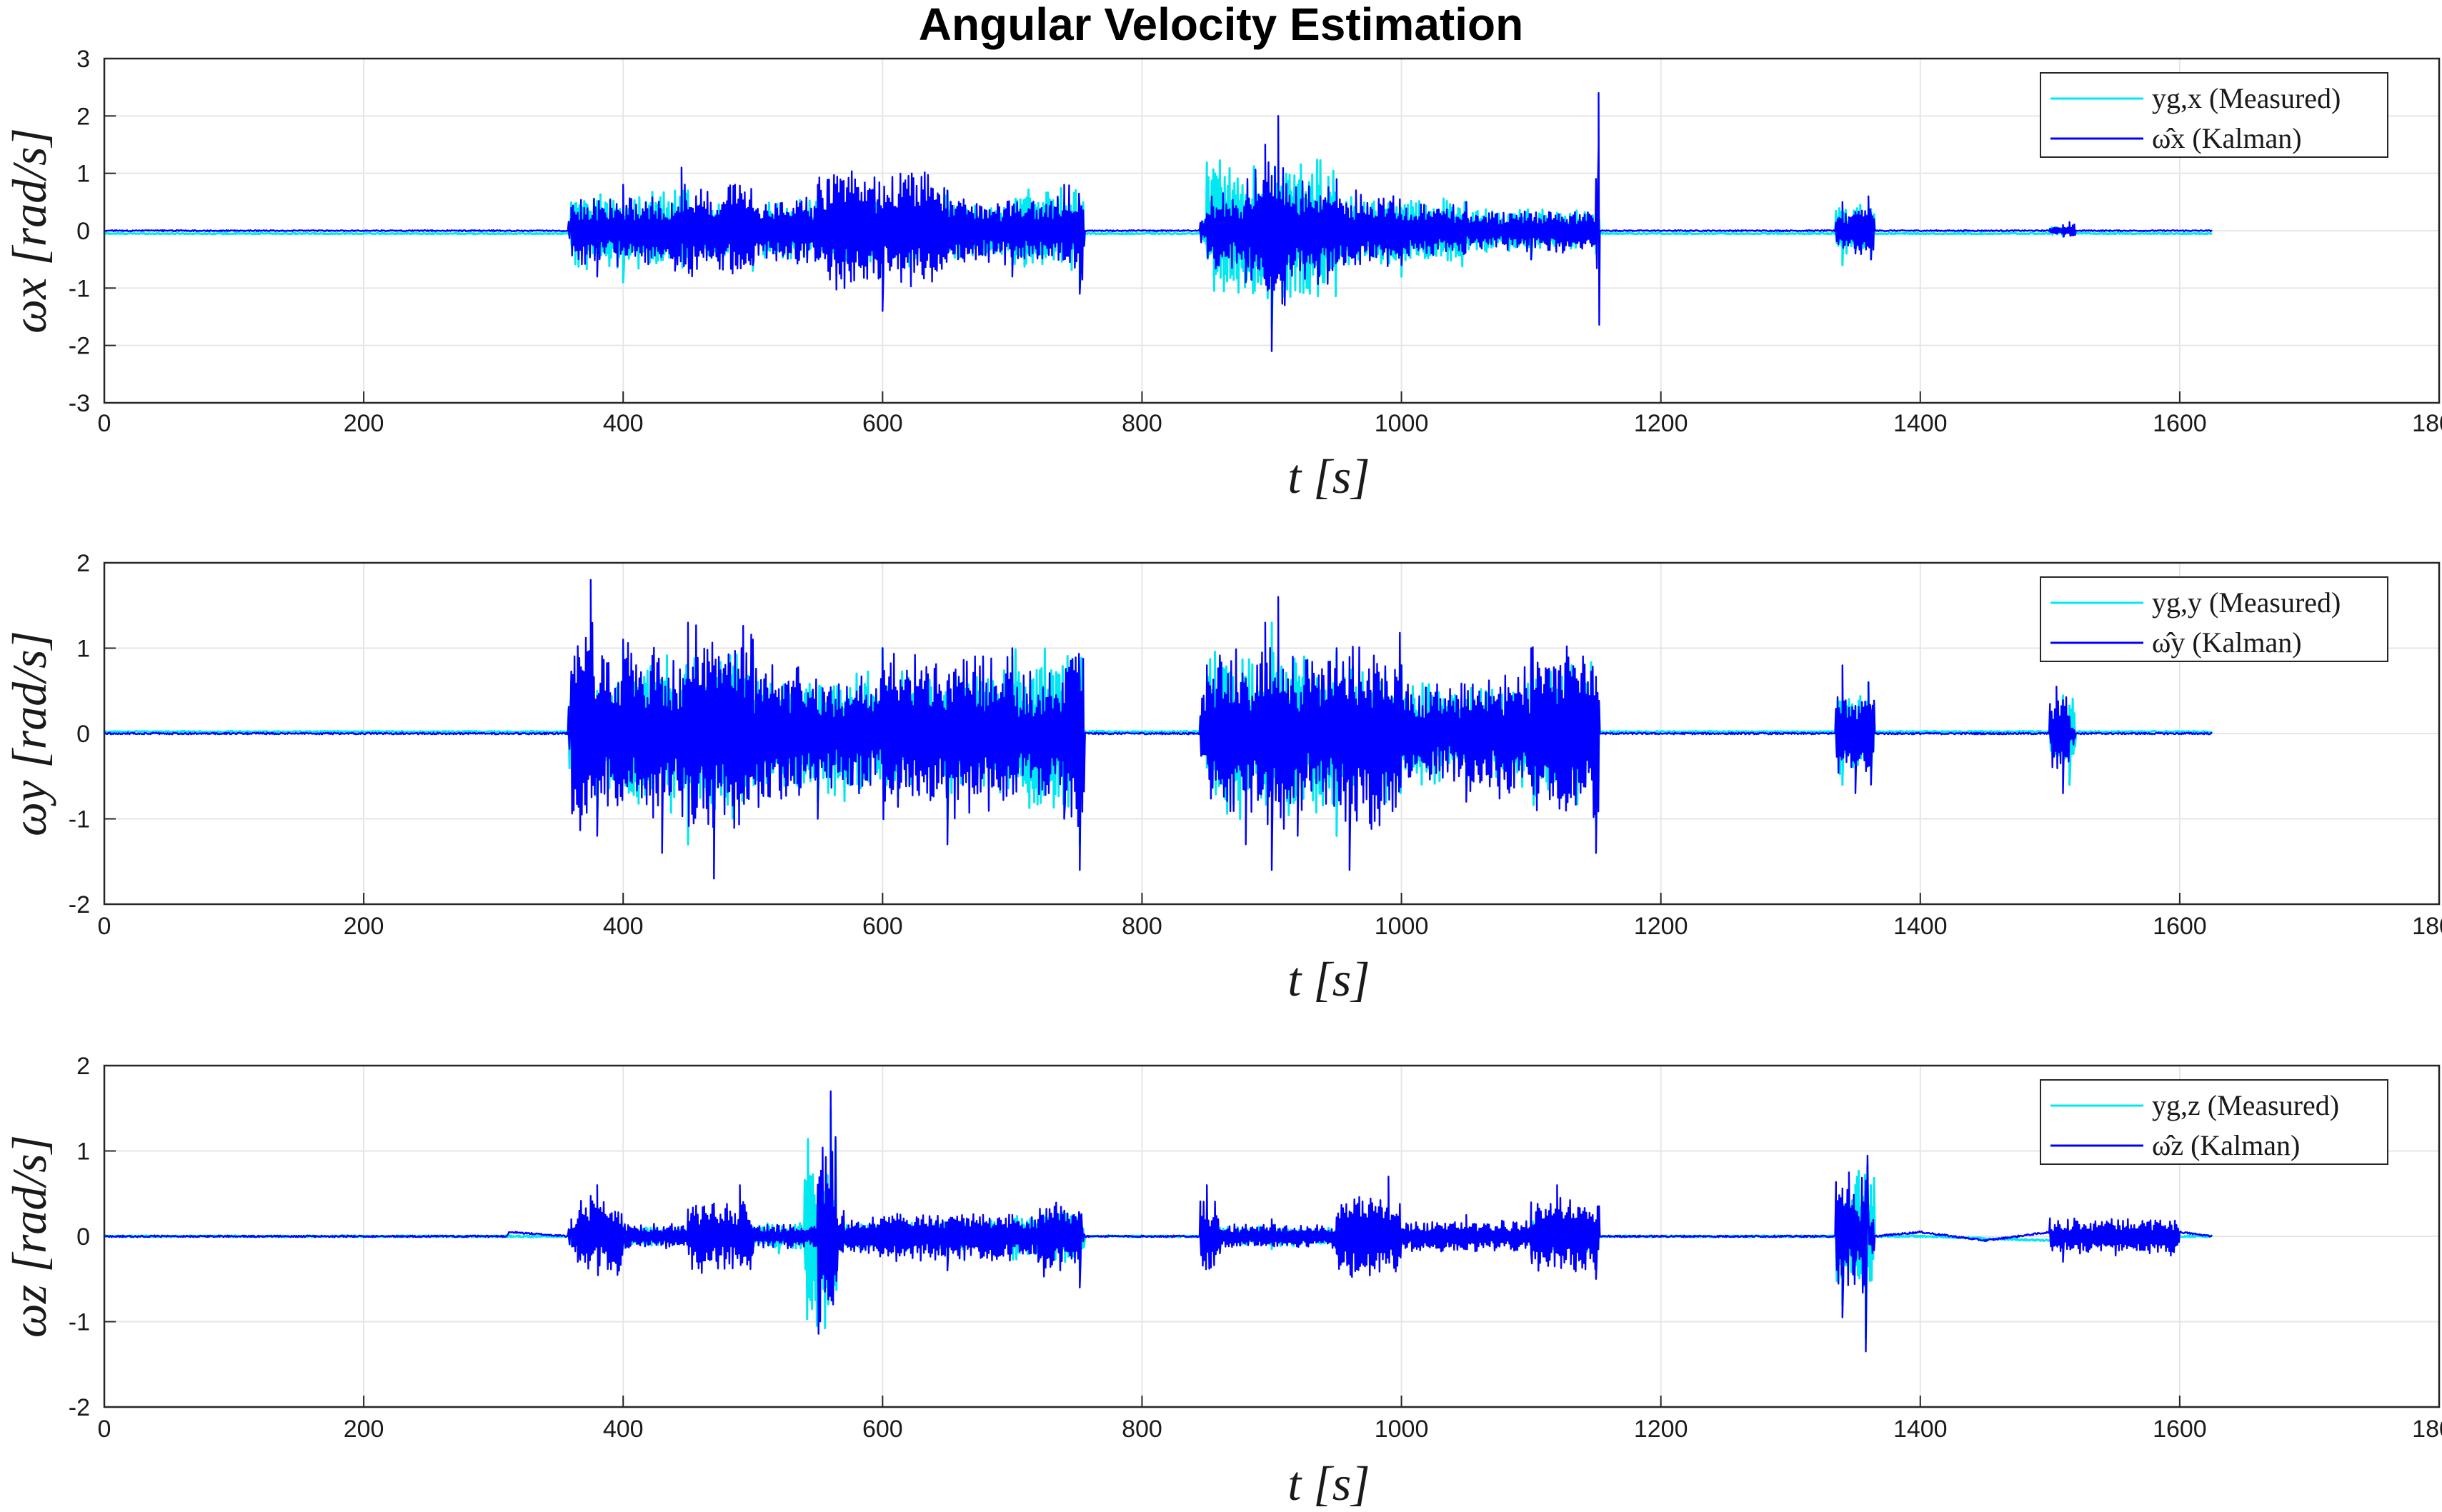 The width and height of the screenshot is (2442, 1512). I want to click on y-axis-label: ωz [rad/s], so click(29, 1236).